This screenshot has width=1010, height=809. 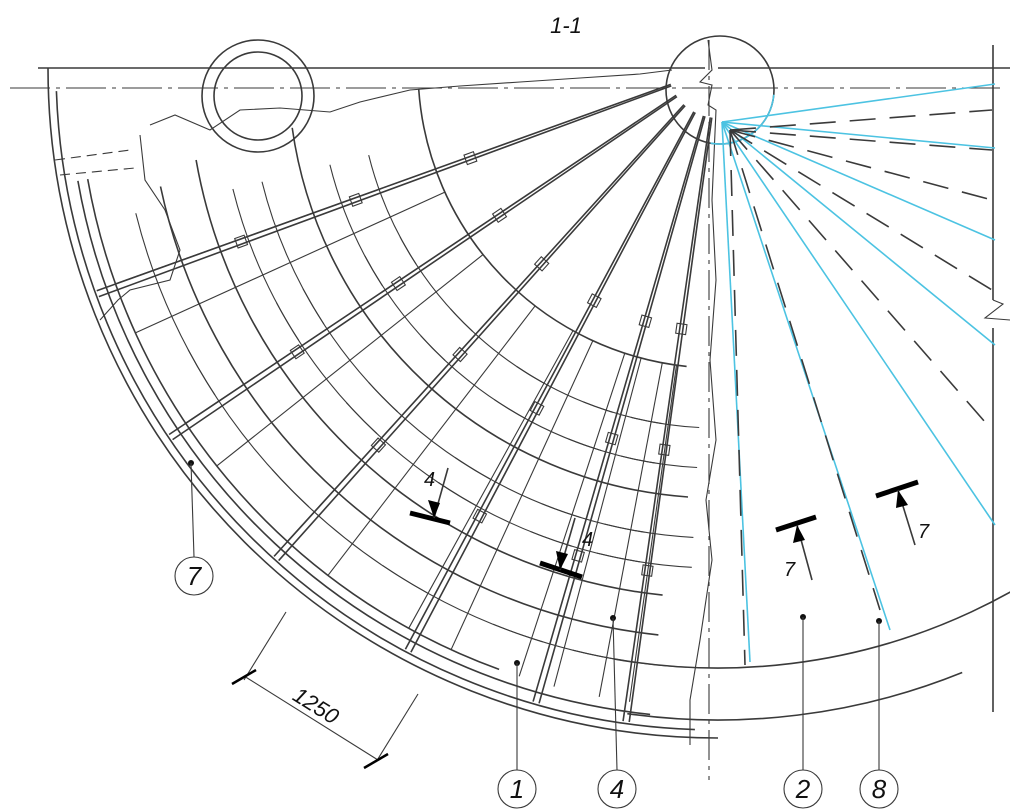 What do you see at coordinates (552, 228) in the screenshot?
I see `concentric-arc` at bounding box center [552, 228].